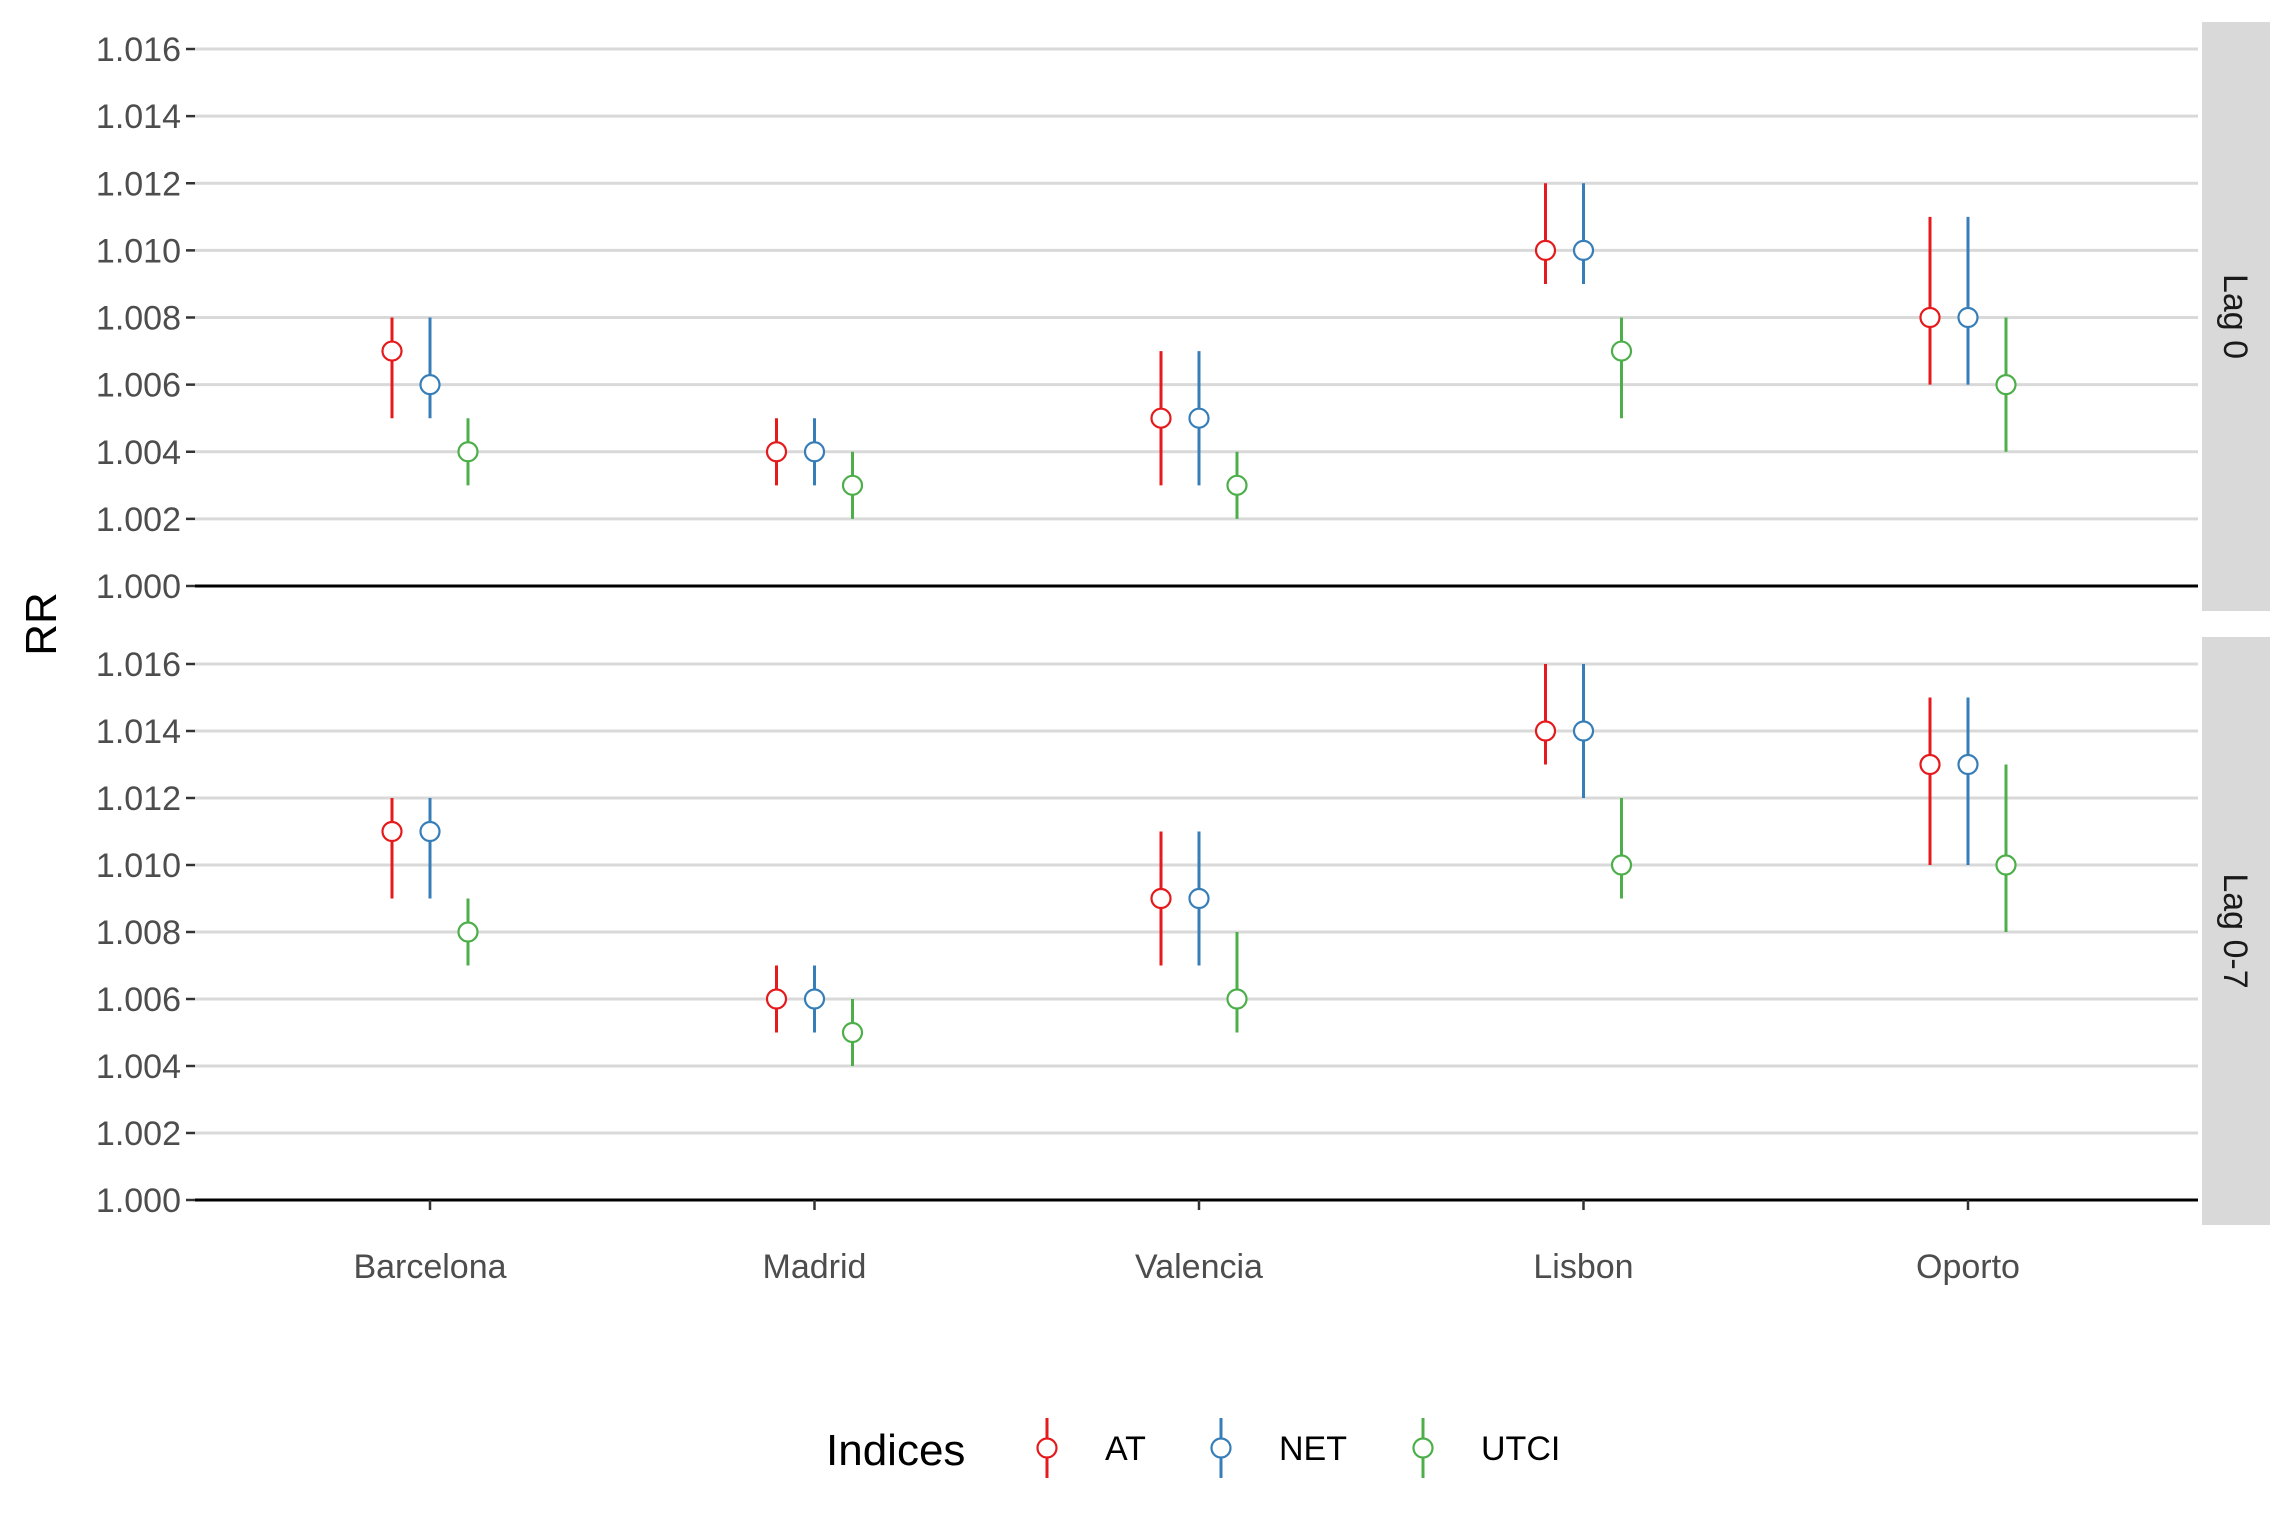 This screenshot has width=2293, height=1533. What do you see at coordinates (895, 1450) in the screenshot?
I see `legend-title: Indices` at bounding box center [895, 1450].